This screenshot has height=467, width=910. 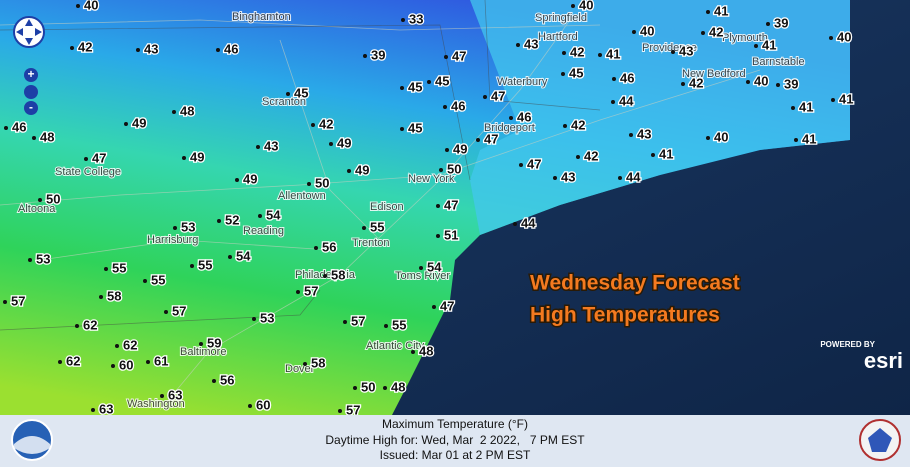 What do you see at coordinates (114, 295) in the screenshot?
I see `temperature-label: 58` at bounding box center [114, 295].